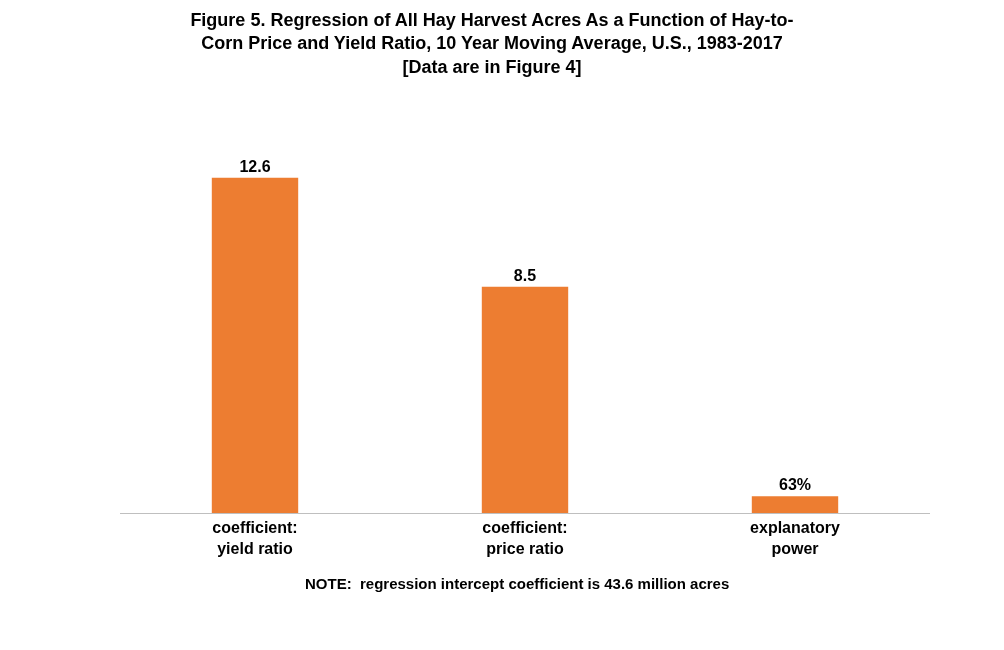 The width and height of the screenshot is (1004, 650). What do you see at coordinates (492, 43) in the screenshot?
I see `chart-title: Figure 5. Regression of All Hay Harvest Acres As a Function of Hay-to- Corn Price and Yield Ratio, 10 Year Moving Average, U.S., 1983-2017 [Data are in Figure 4]` at bounding box center [492, 43].